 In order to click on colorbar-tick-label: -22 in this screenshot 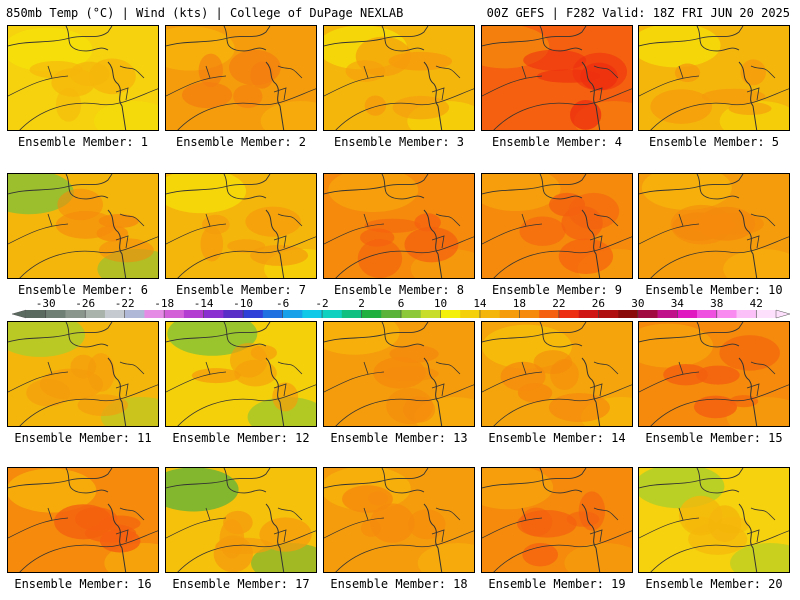, I will do `click(125, 303)`.